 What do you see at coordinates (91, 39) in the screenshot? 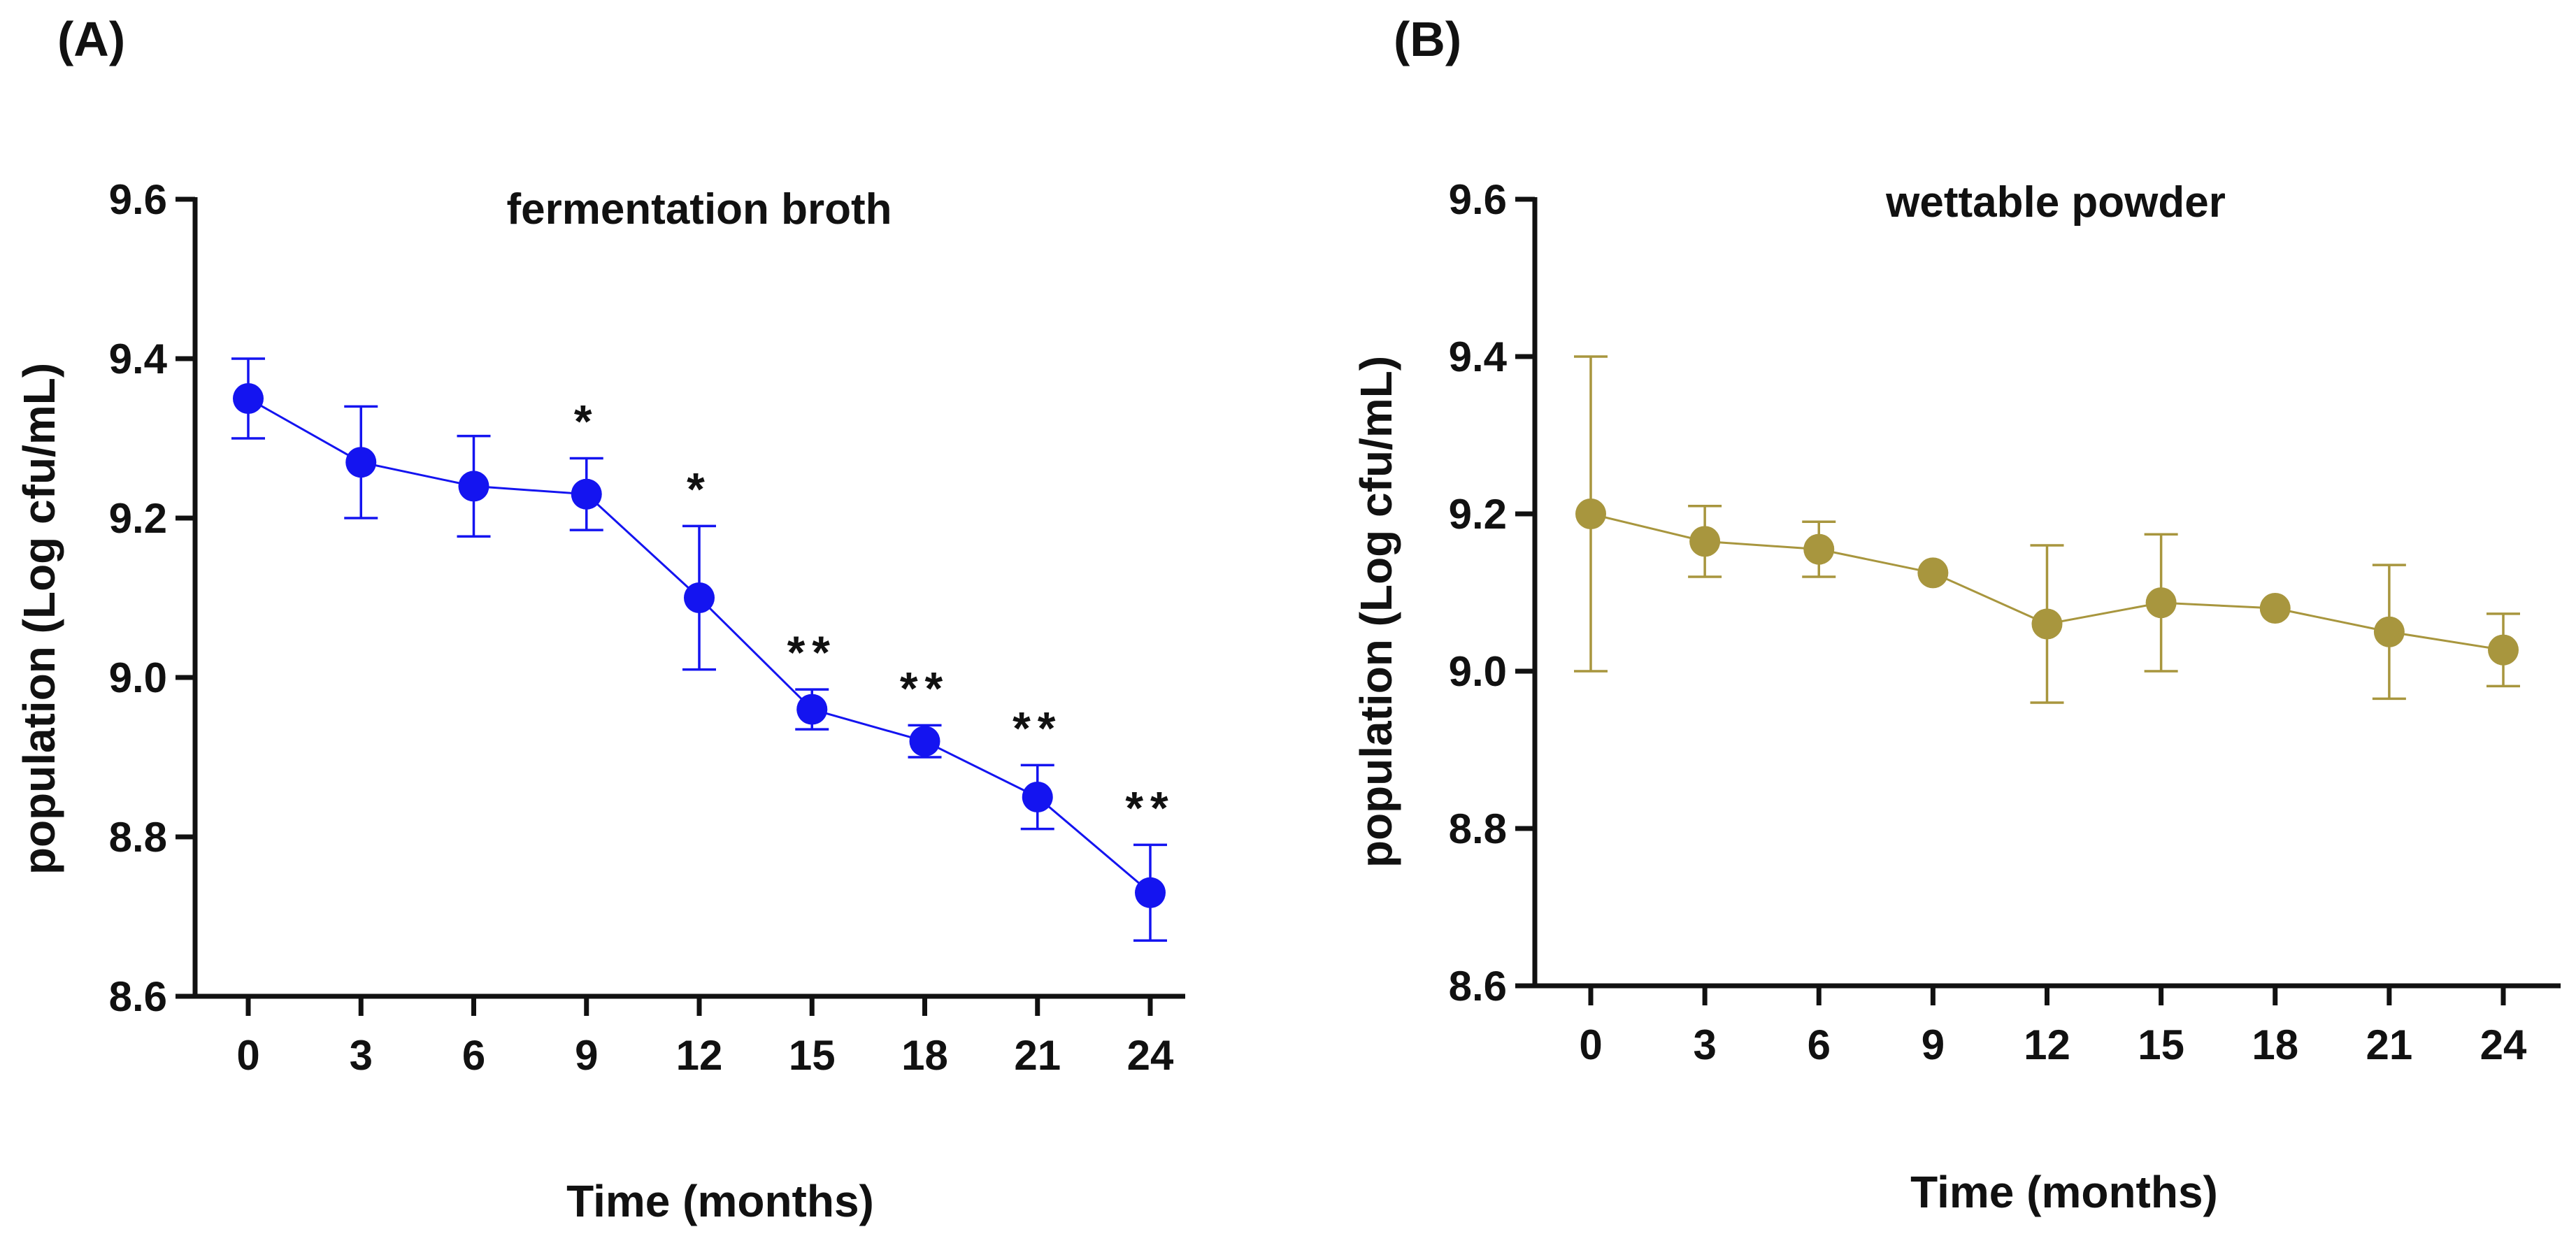
I see `panel-label-a: (A)` at bounding box center [91, 39].